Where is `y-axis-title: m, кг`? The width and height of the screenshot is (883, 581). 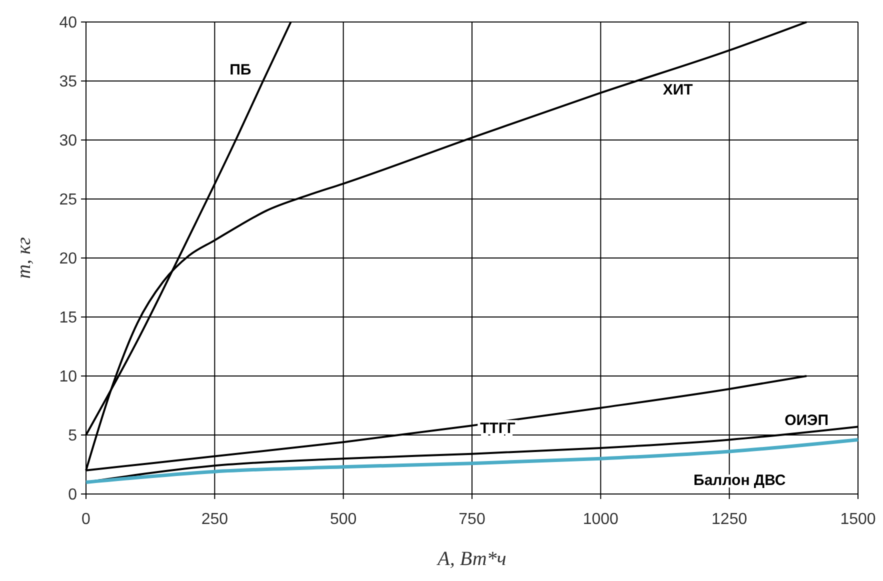
y-axis-title: m, кг is located at coordinates (24, 258).